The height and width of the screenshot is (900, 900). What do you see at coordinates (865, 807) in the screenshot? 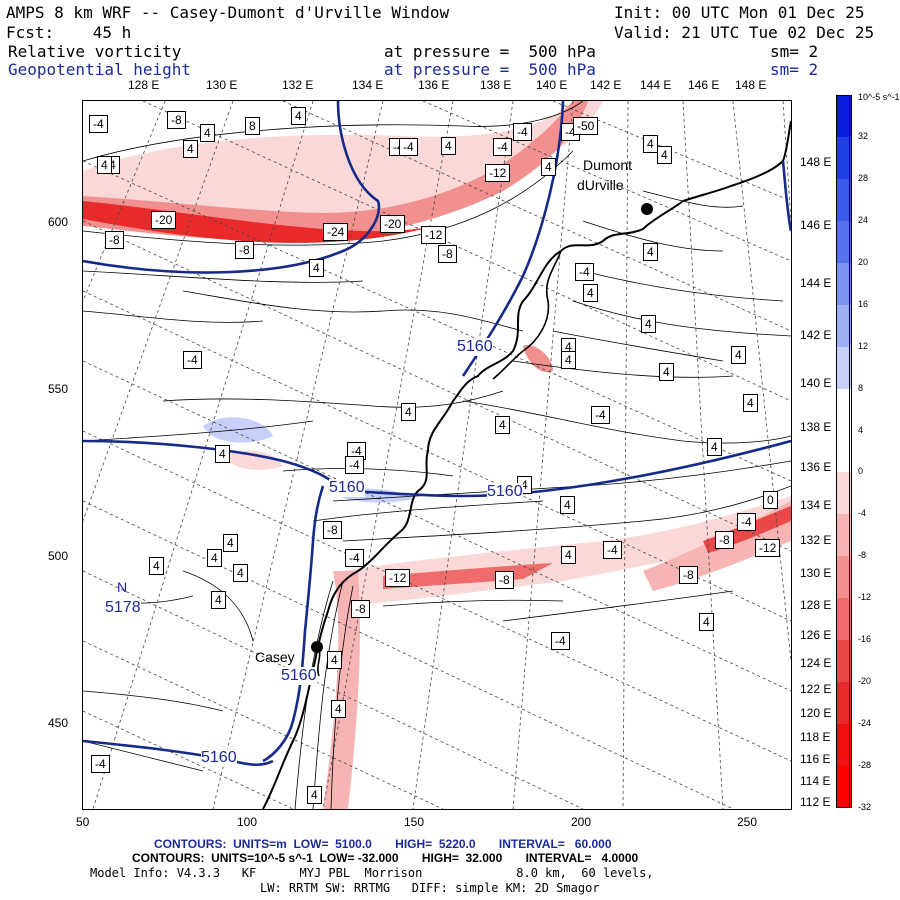
I see `colorbar-label: -32` at bounding box center [865, 807].